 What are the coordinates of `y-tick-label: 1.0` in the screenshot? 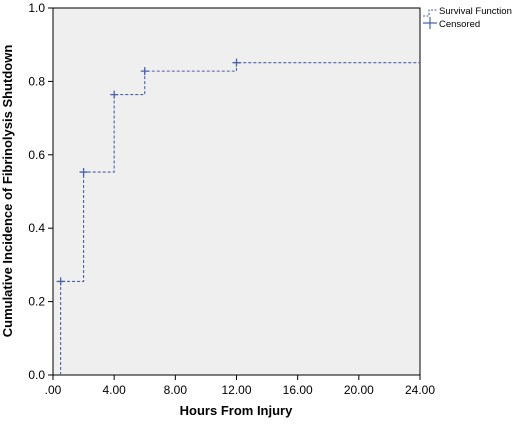 It's located at (36, 8).